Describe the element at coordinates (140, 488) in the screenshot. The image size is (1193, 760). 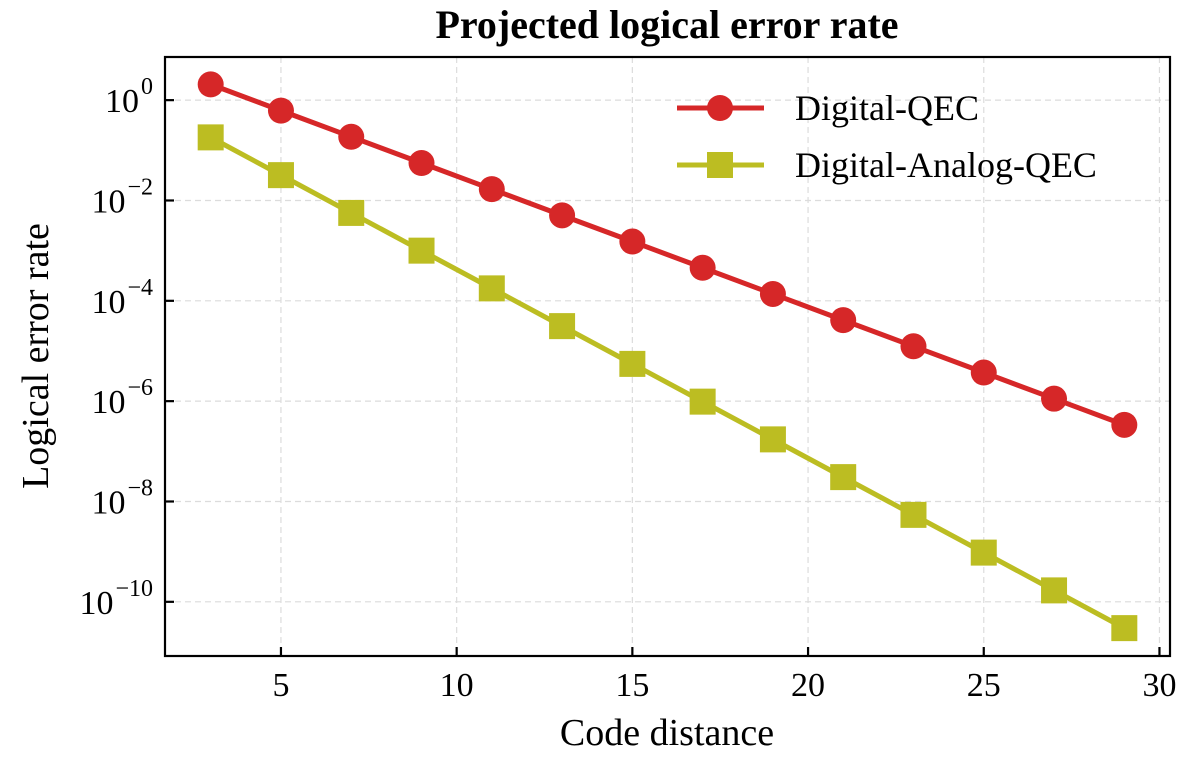
I see `y-tick-exponent: −8` at that location.